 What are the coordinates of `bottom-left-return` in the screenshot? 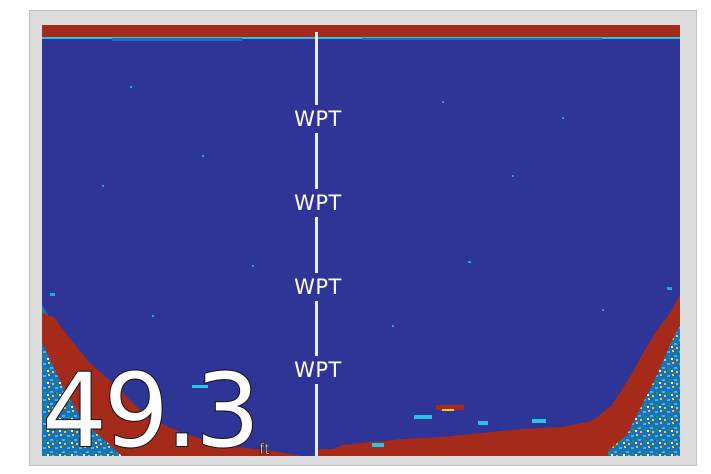 It's located at (172, 384).